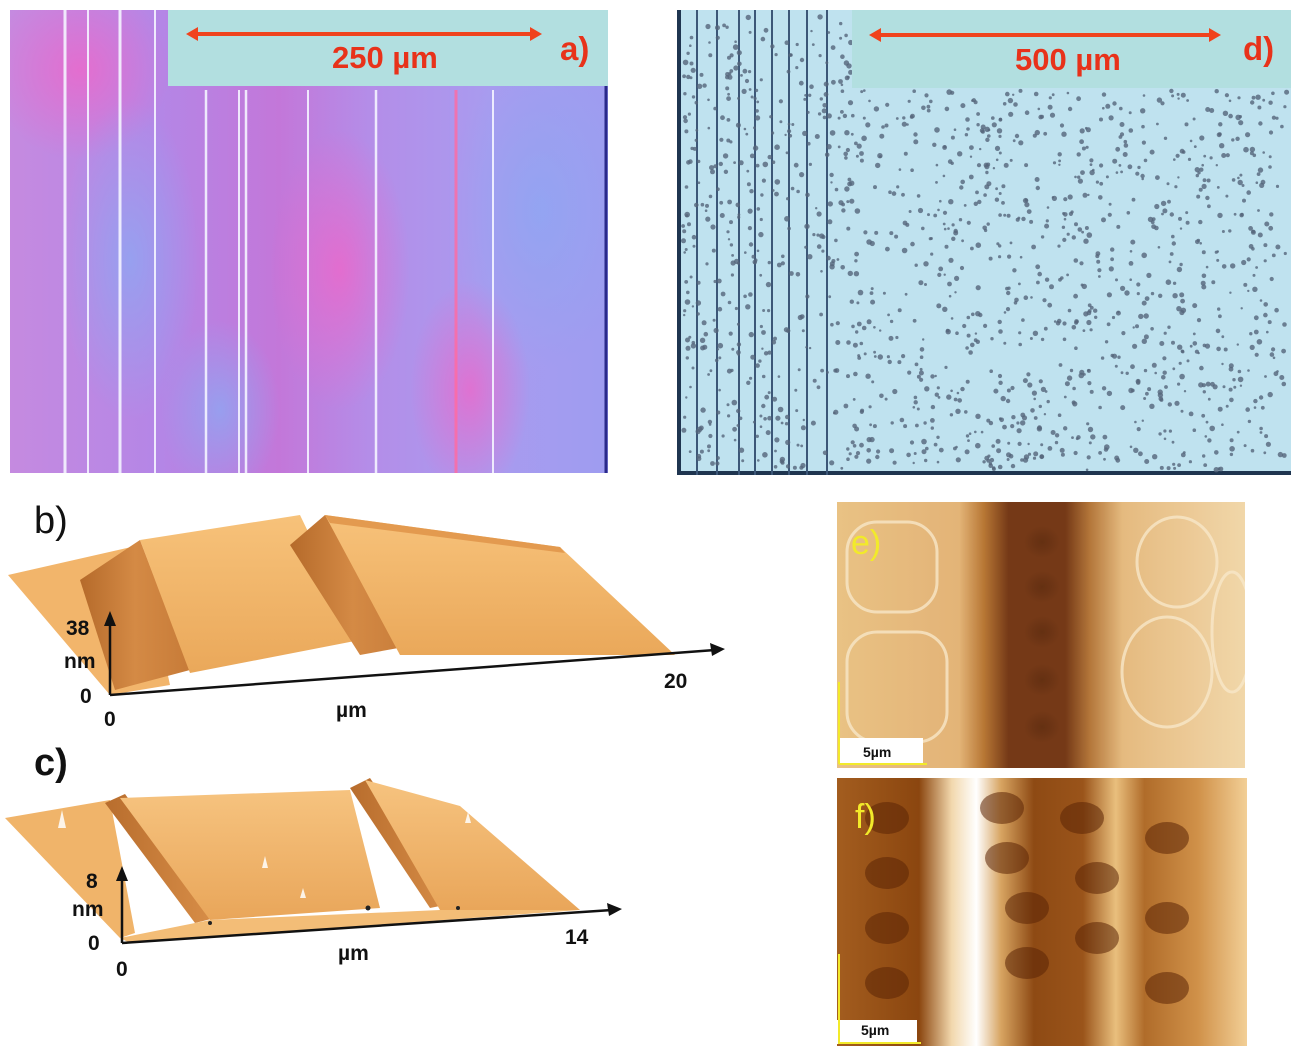 The width and height of the screenshot is (1302, 1062). I want to click on panel-c-label: c), so click(51, 763).